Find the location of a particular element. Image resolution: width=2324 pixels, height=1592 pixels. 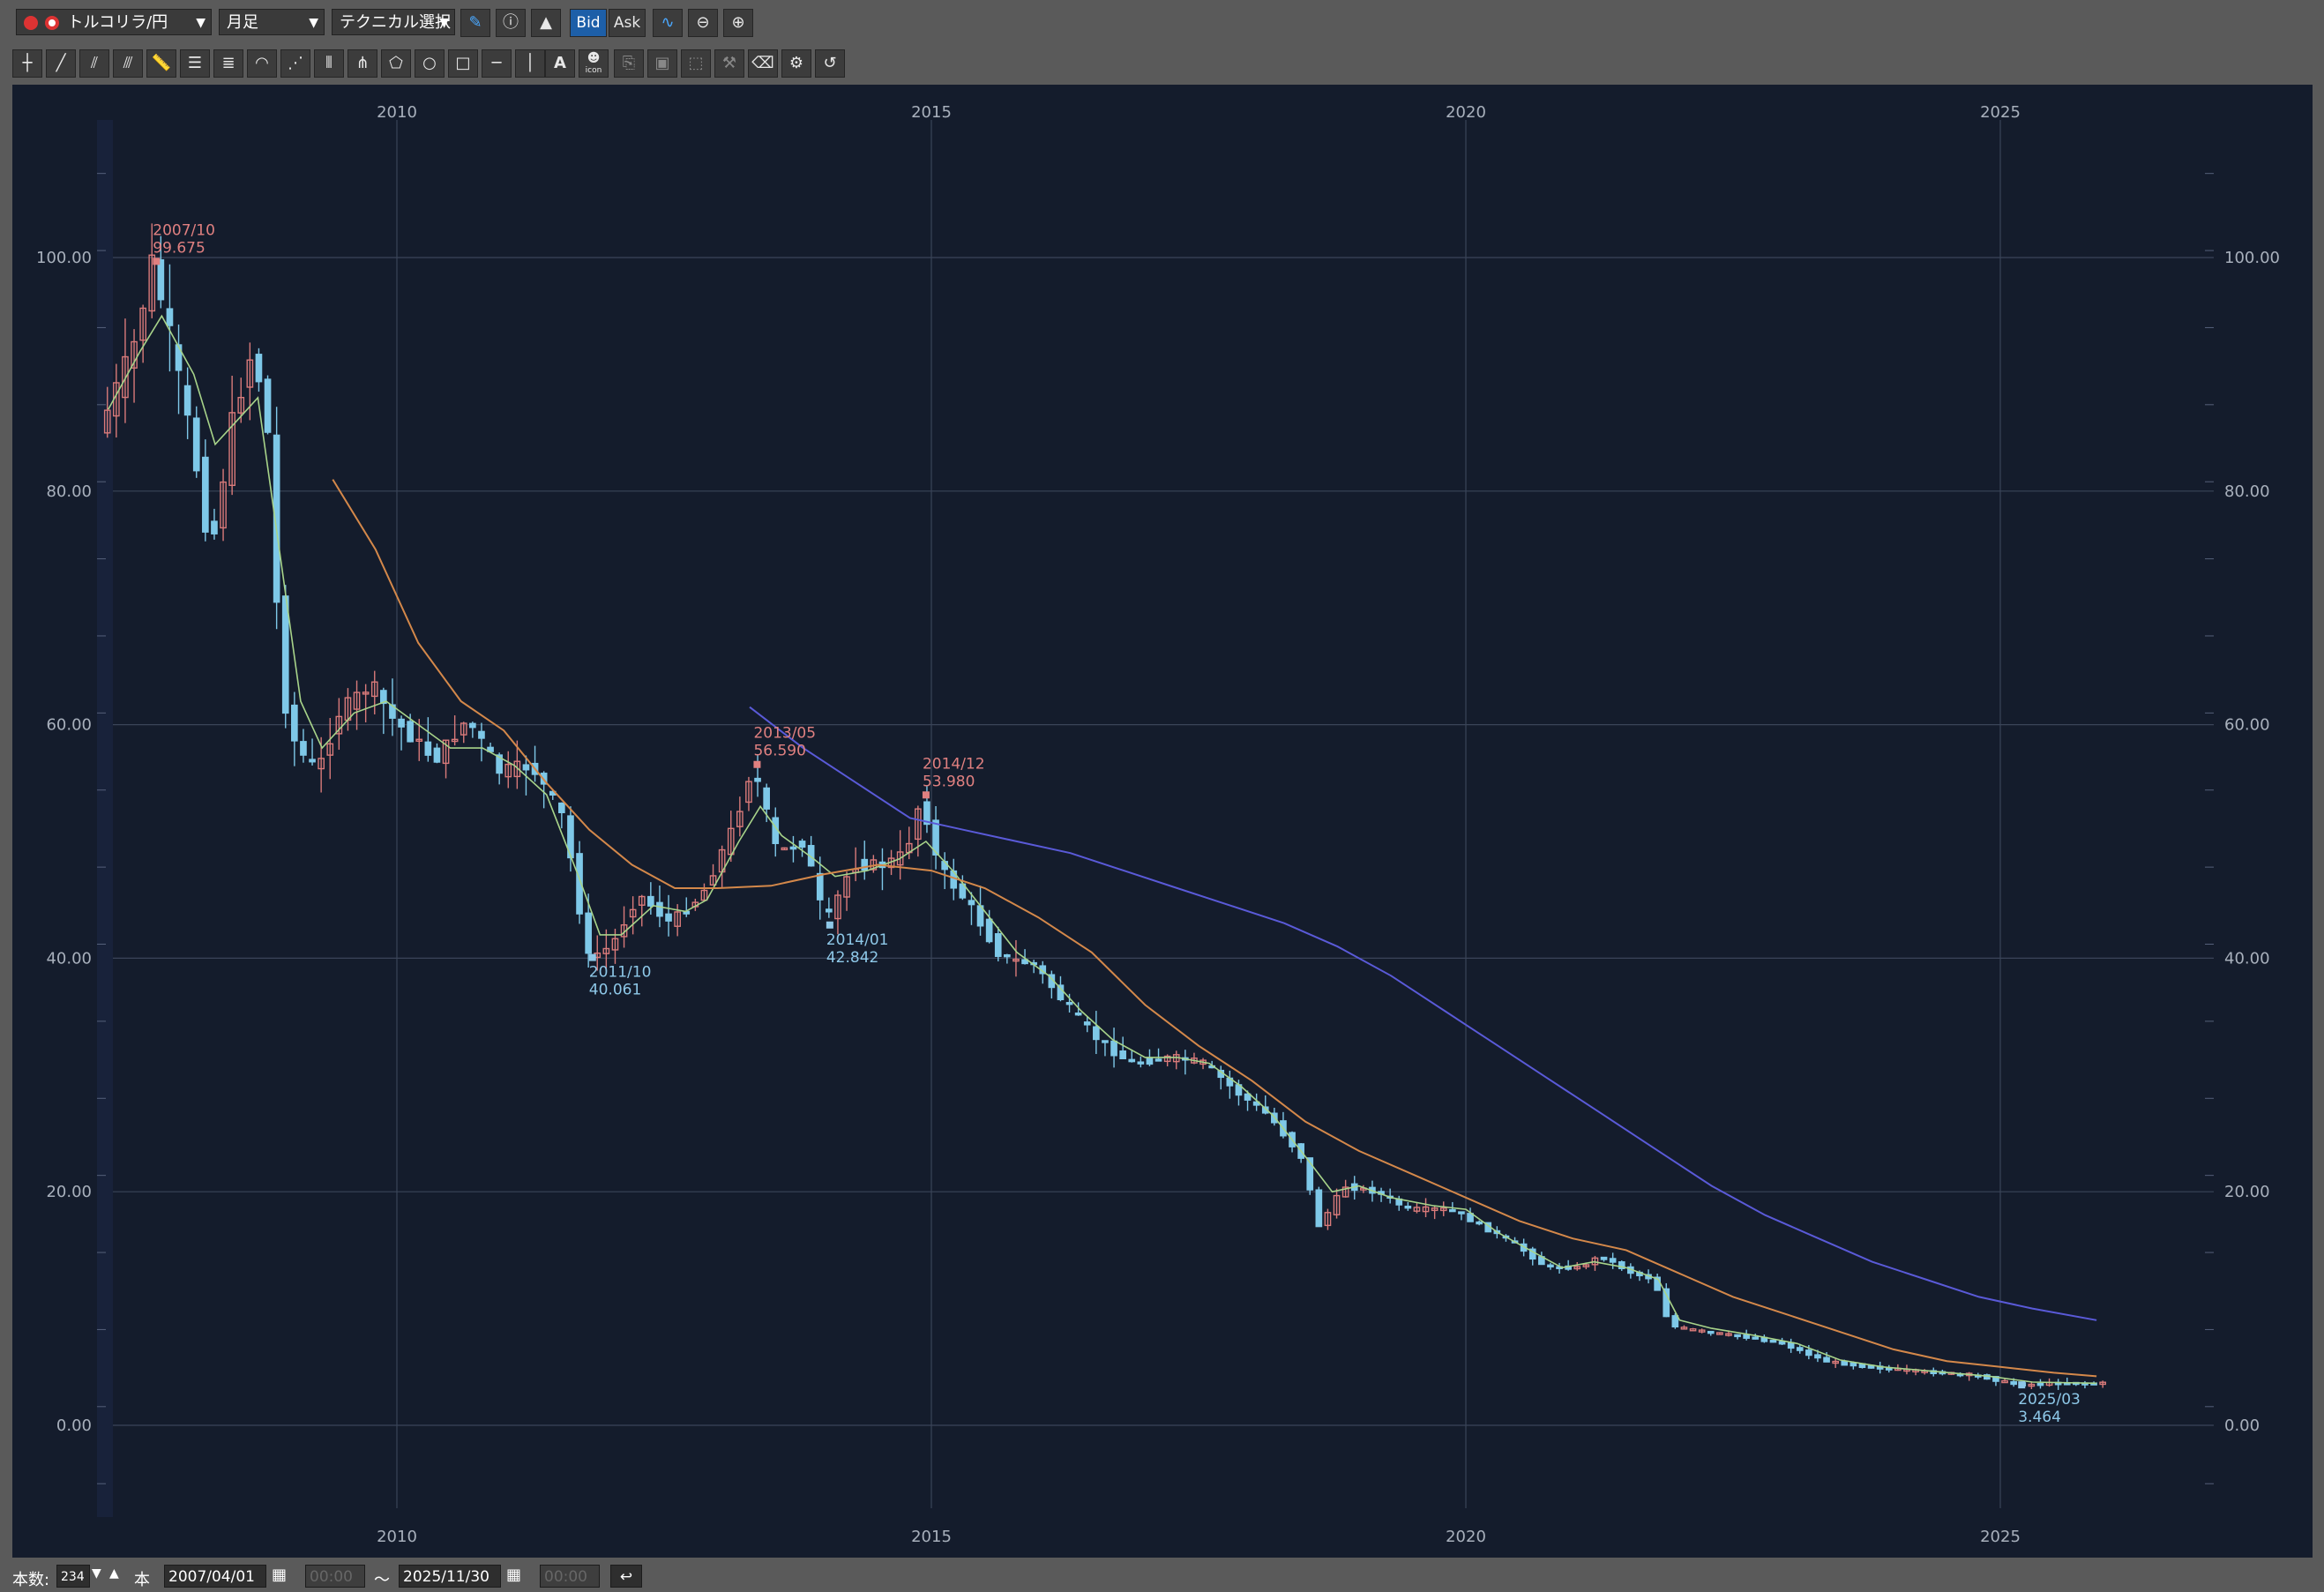

select-tool: ⬚ is located at coordinates (696, 63).